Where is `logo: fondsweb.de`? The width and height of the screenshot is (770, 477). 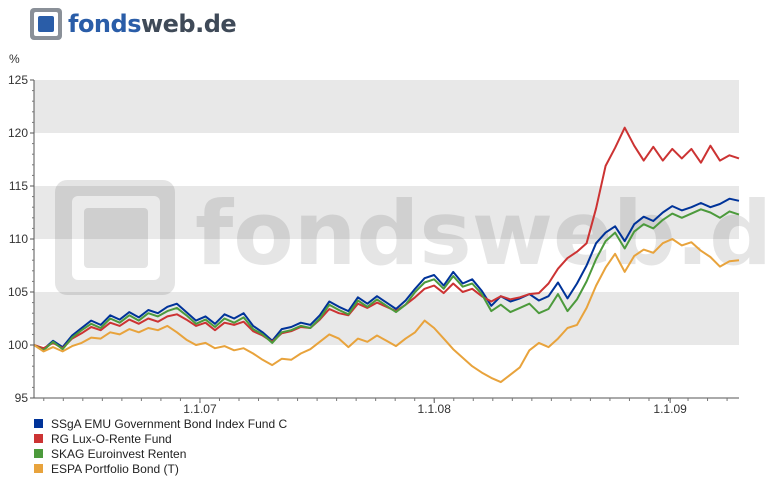 logo: fondsweb.de is located at coordinates (133, 24).